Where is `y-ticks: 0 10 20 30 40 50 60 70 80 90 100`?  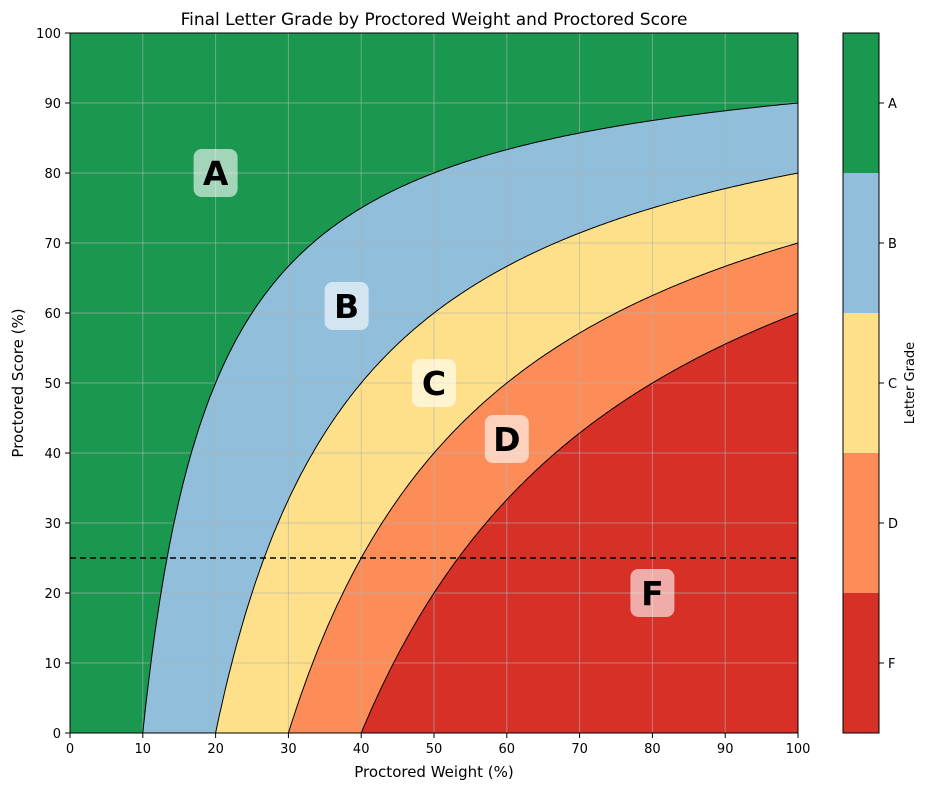
y-ticks: 0 10 20 30 40 50 60 70 80 90 100 is located at coordinates (53, 384).